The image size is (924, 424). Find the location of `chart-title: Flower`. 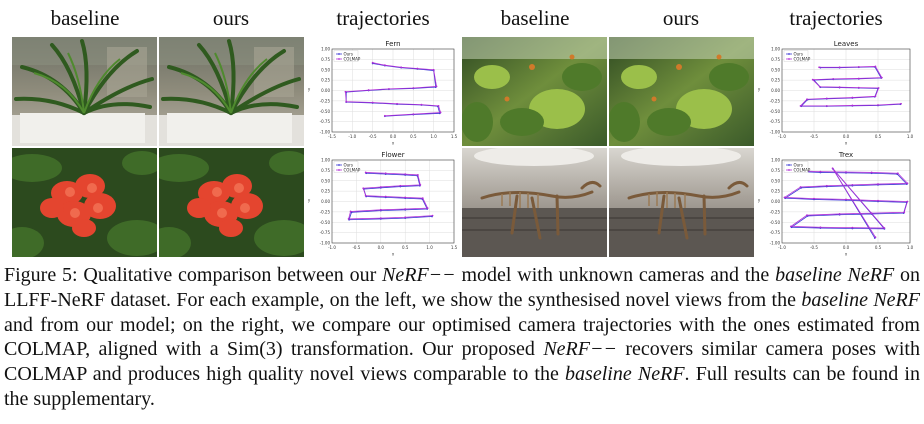

chart-title: Flower is located at coordinates (392, 155).